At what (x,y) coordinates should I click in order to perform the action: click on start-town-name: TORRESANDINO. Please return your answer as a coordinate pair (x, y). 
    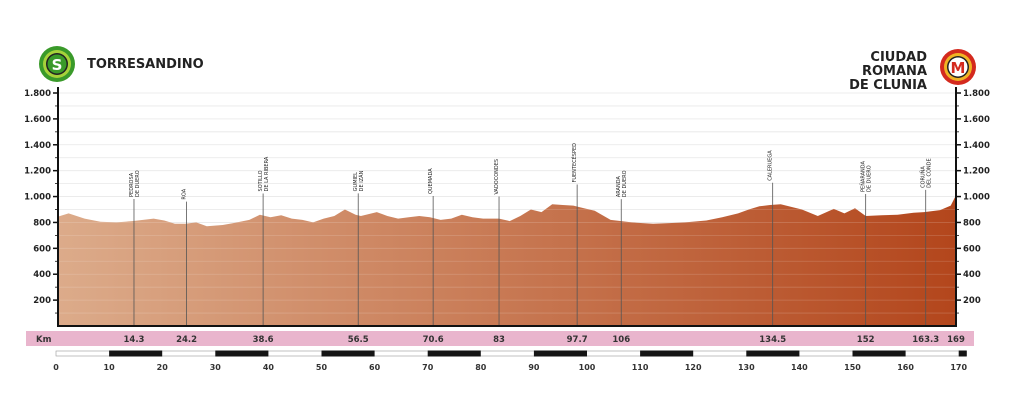
    Looking at the image, I should click on (145, 64).